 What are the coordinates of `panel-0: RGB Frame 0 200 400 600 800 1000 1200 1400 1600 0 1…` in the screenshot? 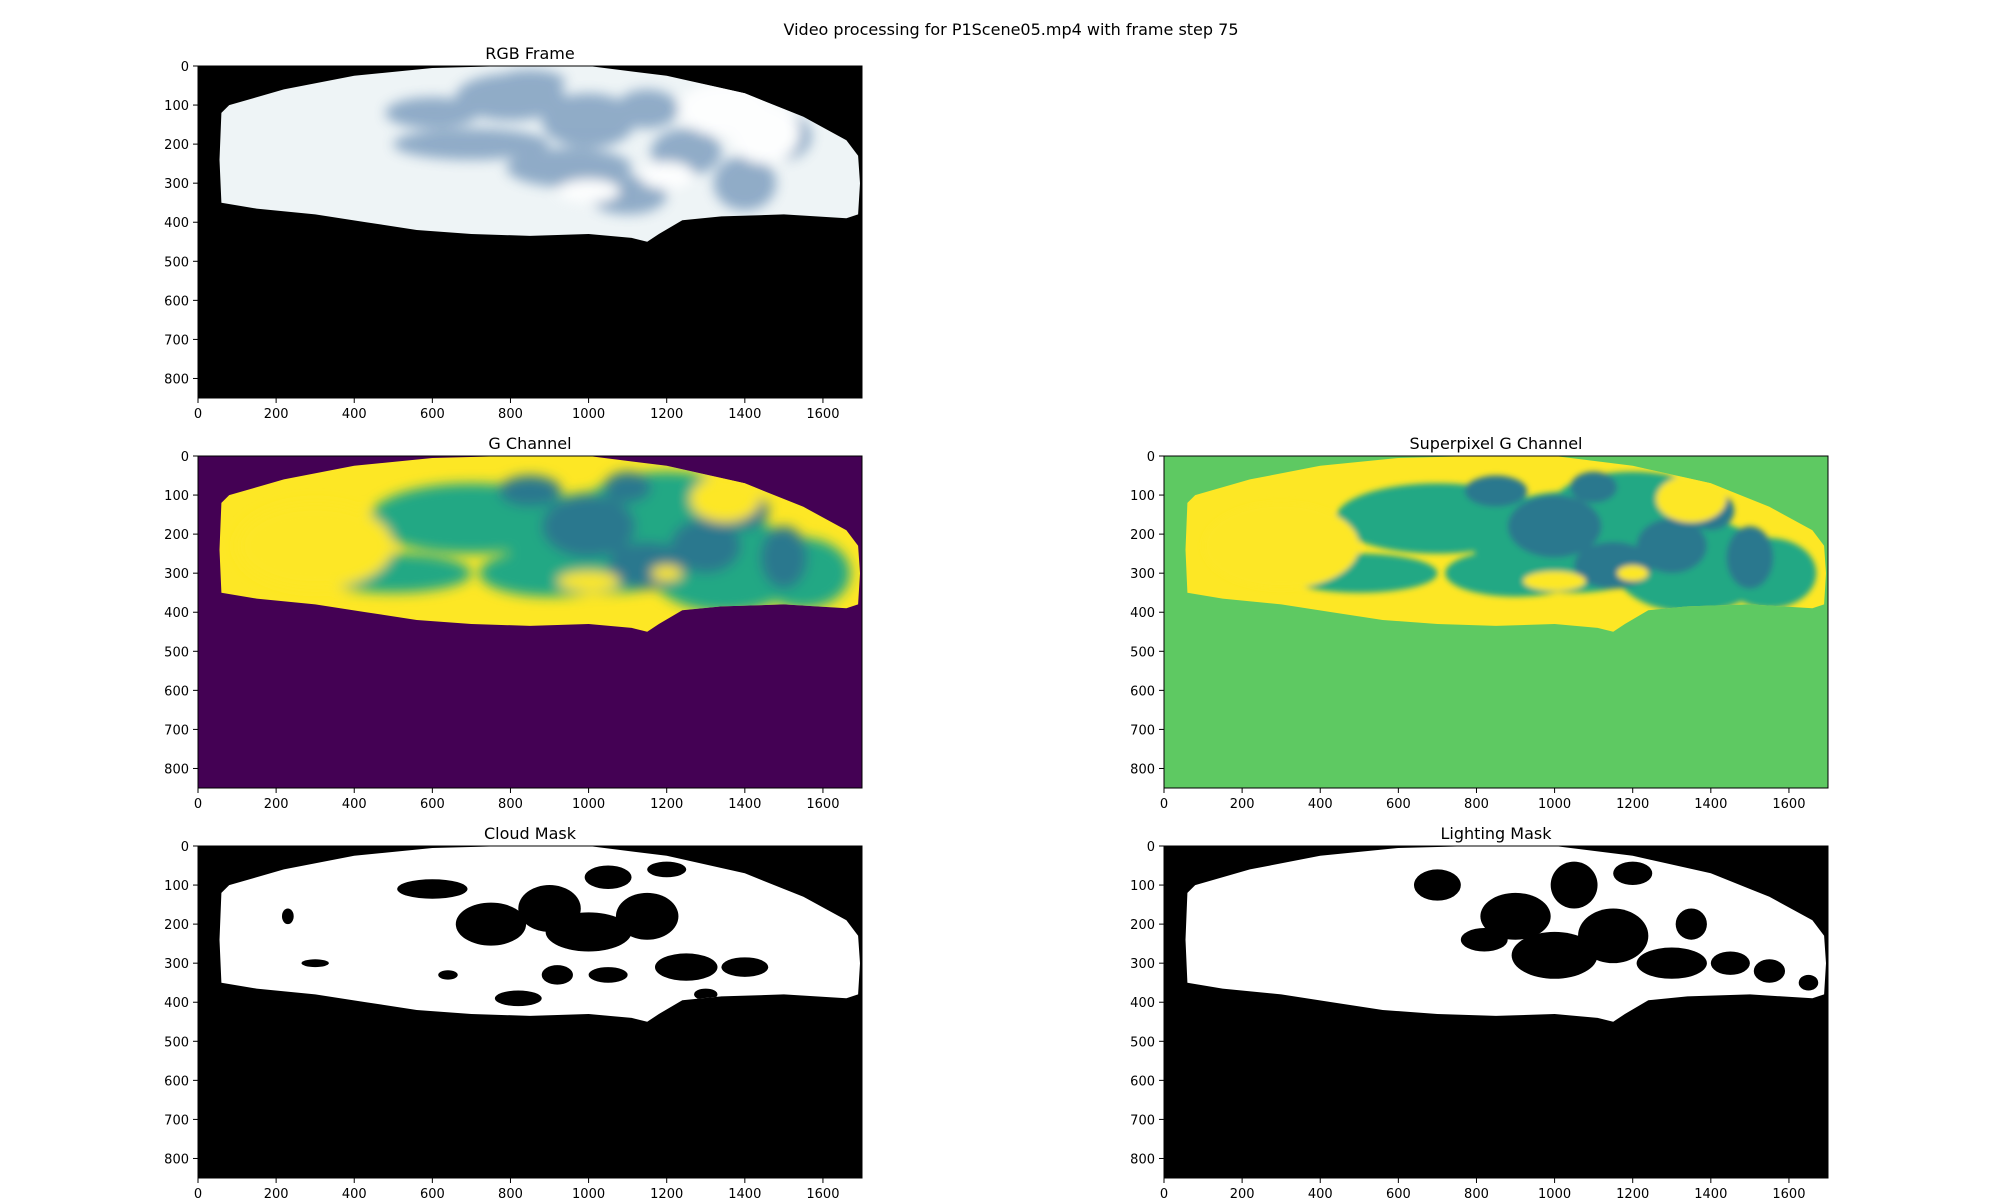 It's located at (513, 233).